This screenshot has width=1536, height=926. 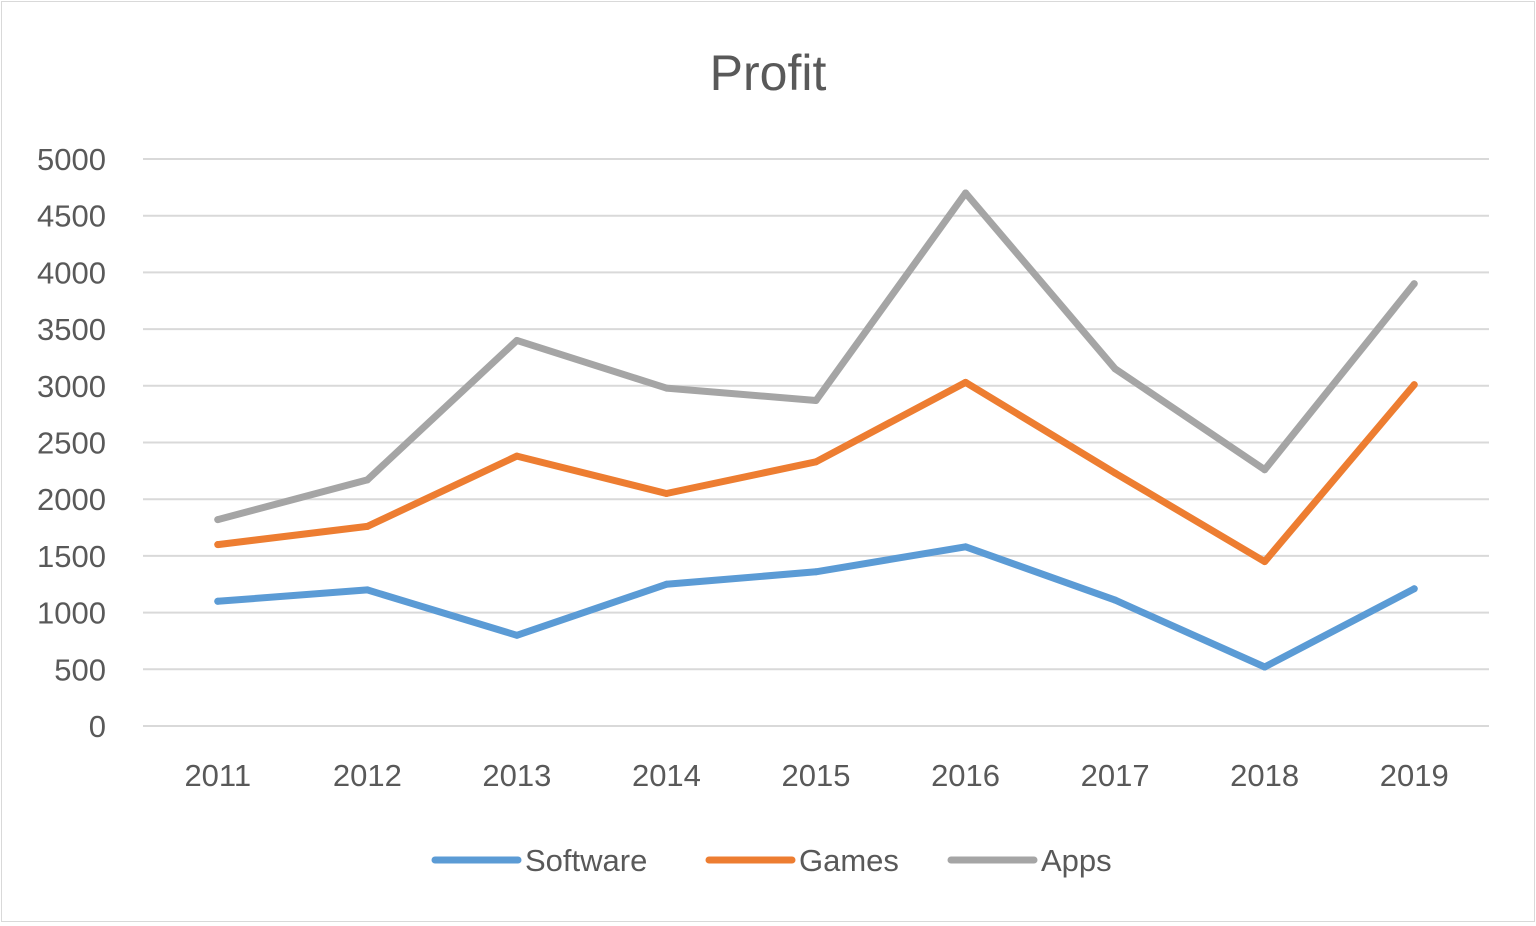 What do you see at coordinates (1115, 775) in the screenshot?
I see `x-tick-label: 2017` at bounding box center [1115, 775].